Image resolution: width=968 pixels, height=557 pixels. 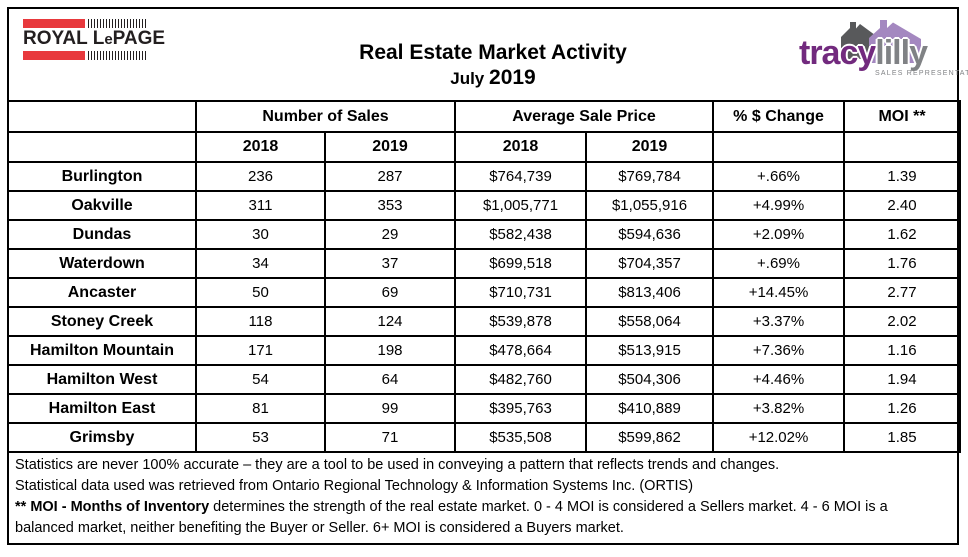 I want to click on price-2019-header: 2019, so click(x=650, y=147).